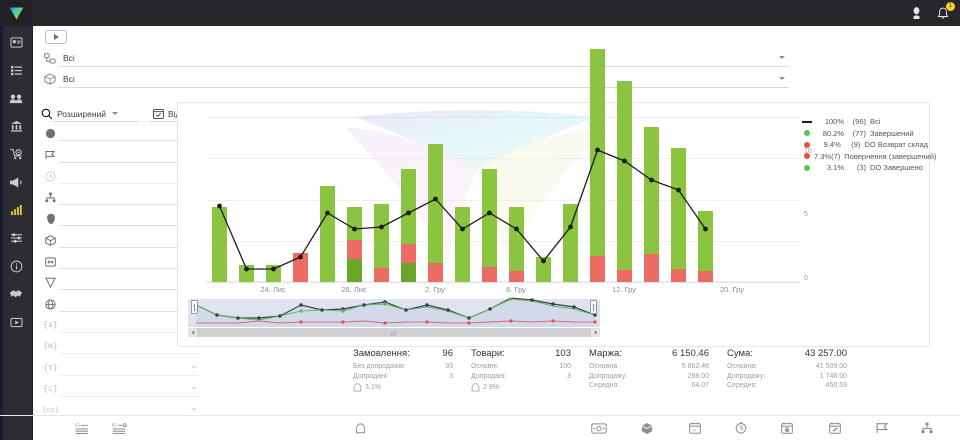  What do you see at coordinates (192, 332) in the screenshot?
I see `scroll-left-arrow` at bounding box center [192, 332].